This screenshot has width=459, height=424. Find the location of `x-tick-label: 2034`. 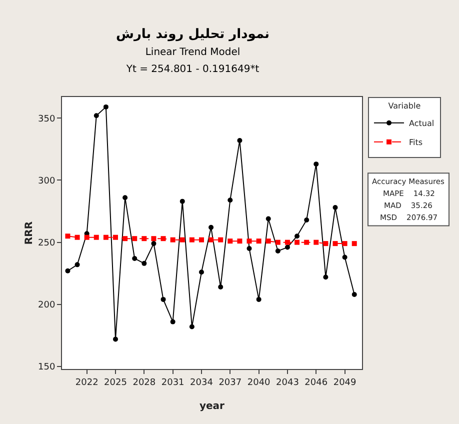

x-tick-label: 2034 is located at coordinates (202, 383).